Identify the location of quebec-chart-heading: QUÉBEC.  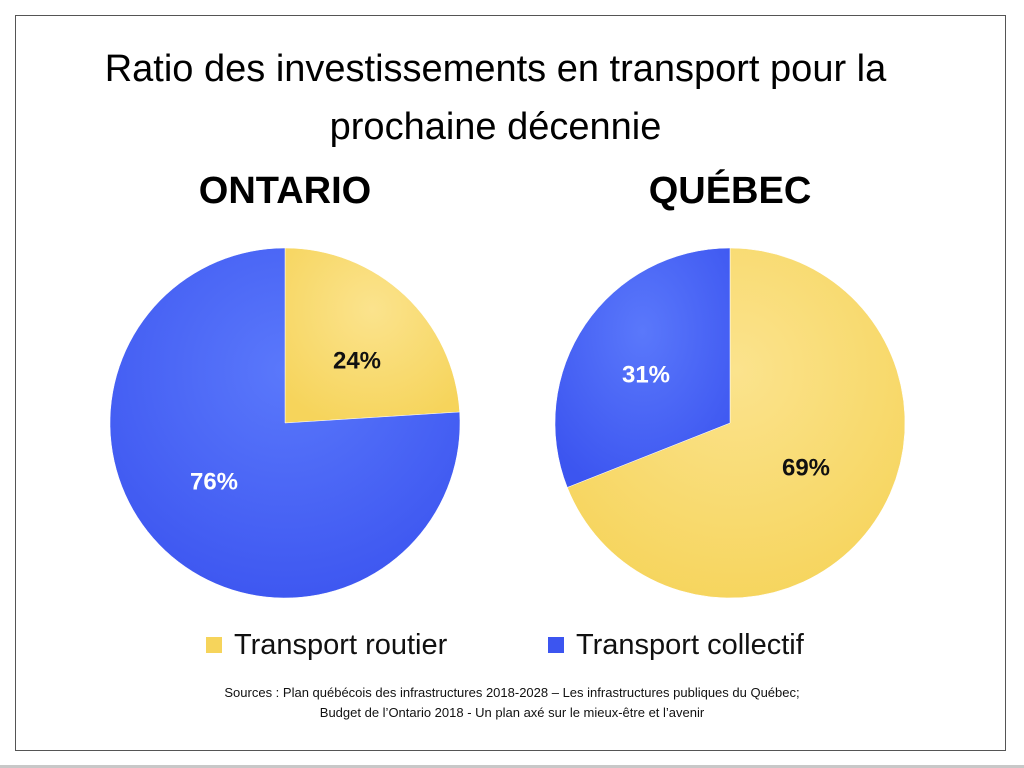
(730, 191).